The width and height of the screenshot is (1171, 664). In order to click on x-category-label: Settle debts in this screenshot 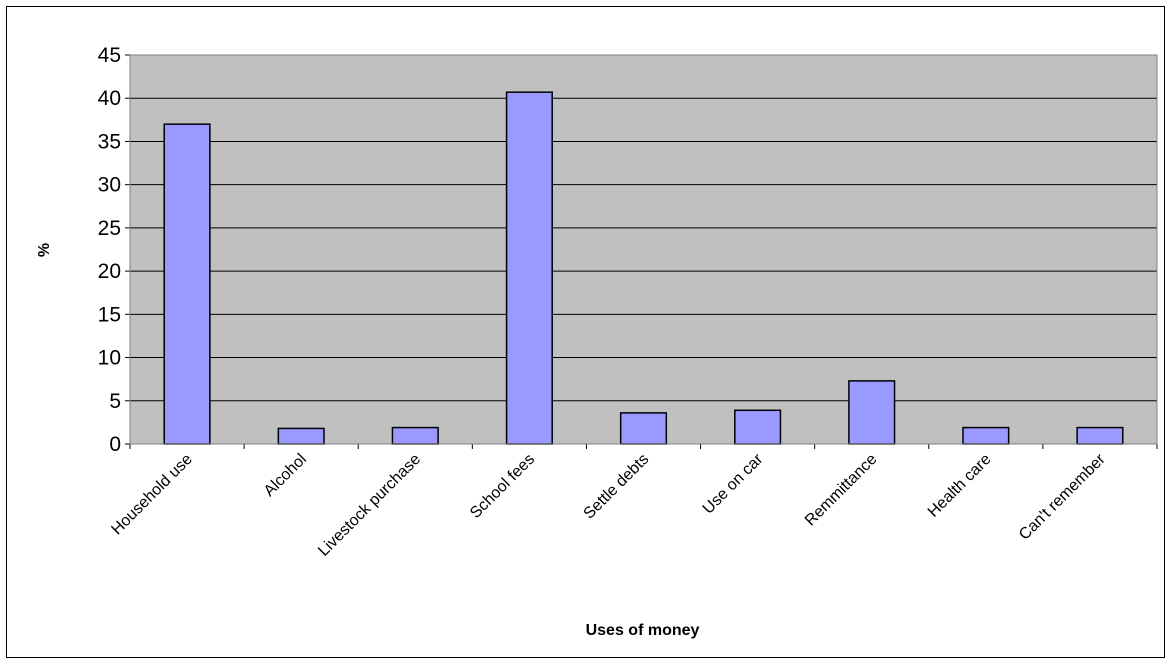, I will do `click(617, 487)`.